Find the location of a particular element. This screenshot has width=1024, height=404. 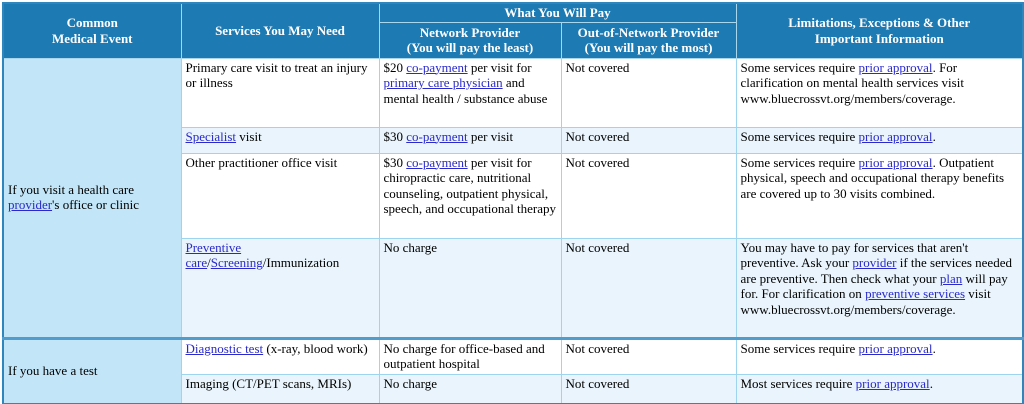

service-cell: Other practitioner office visit is located at coordinates (280, 195).